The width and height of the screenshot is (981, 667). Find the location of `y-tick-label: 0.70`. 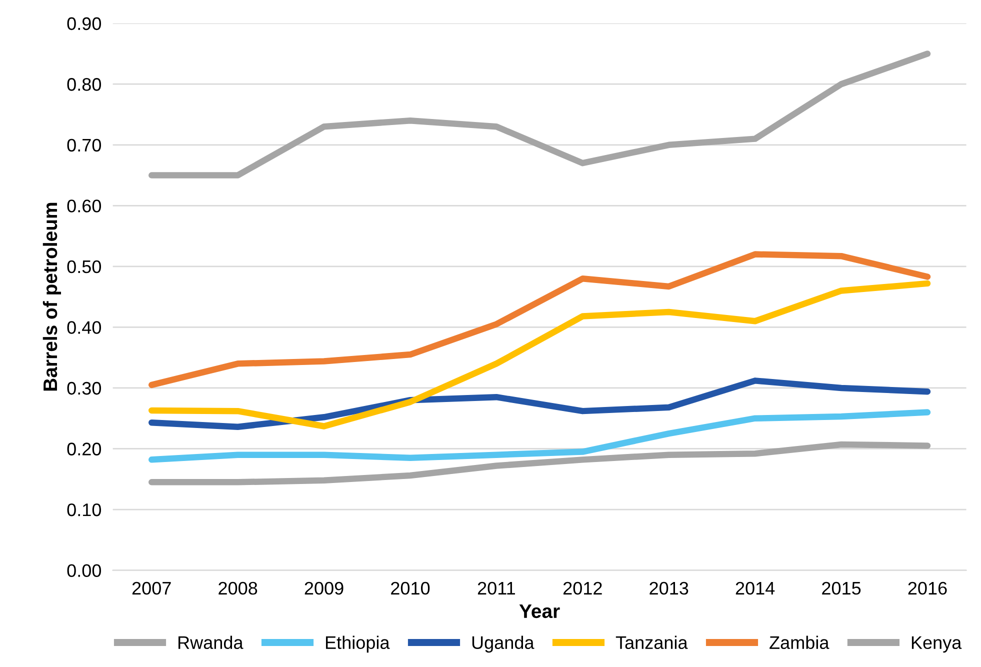

y-tick-label: 0.70 is located at coordinates (84, 145).